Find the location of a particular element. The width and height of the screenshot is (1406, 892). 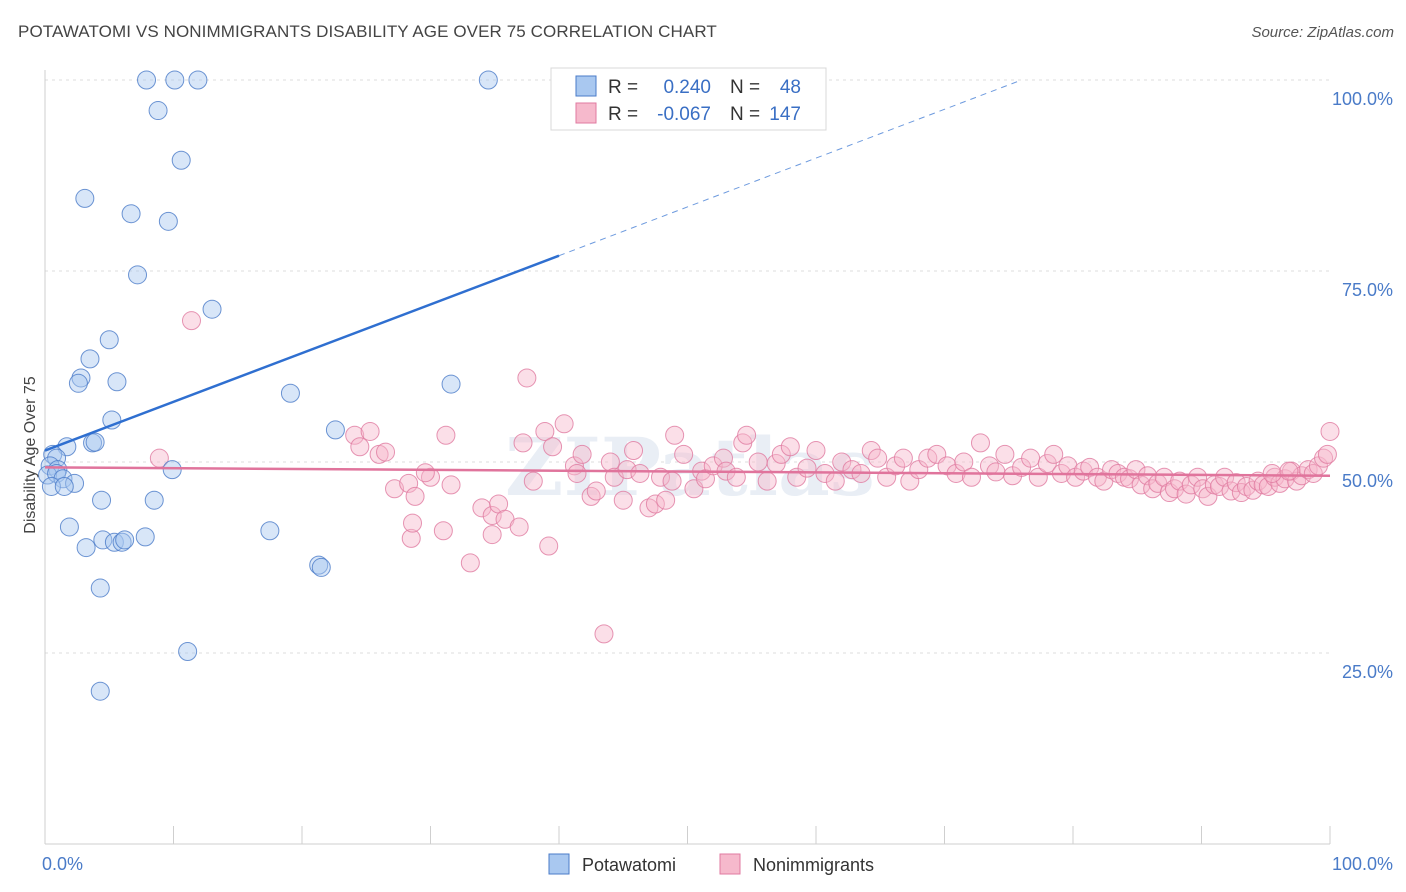

x-tick-label: 100.0% is located at coordinates (1362, 864).